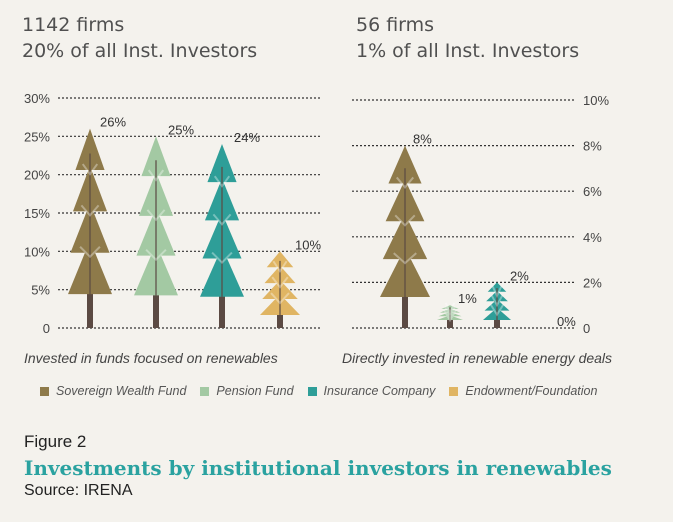 This screenshot has height=522, width=673. I want to click on legend-label: Insurance Company, so click(379, 391).